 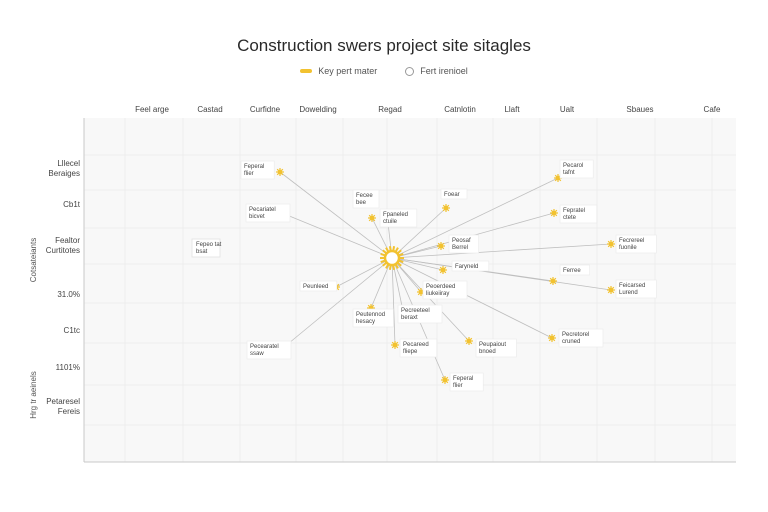 I want to click on node-label: Pecariatel bicvet, so click(x=262, y=213).